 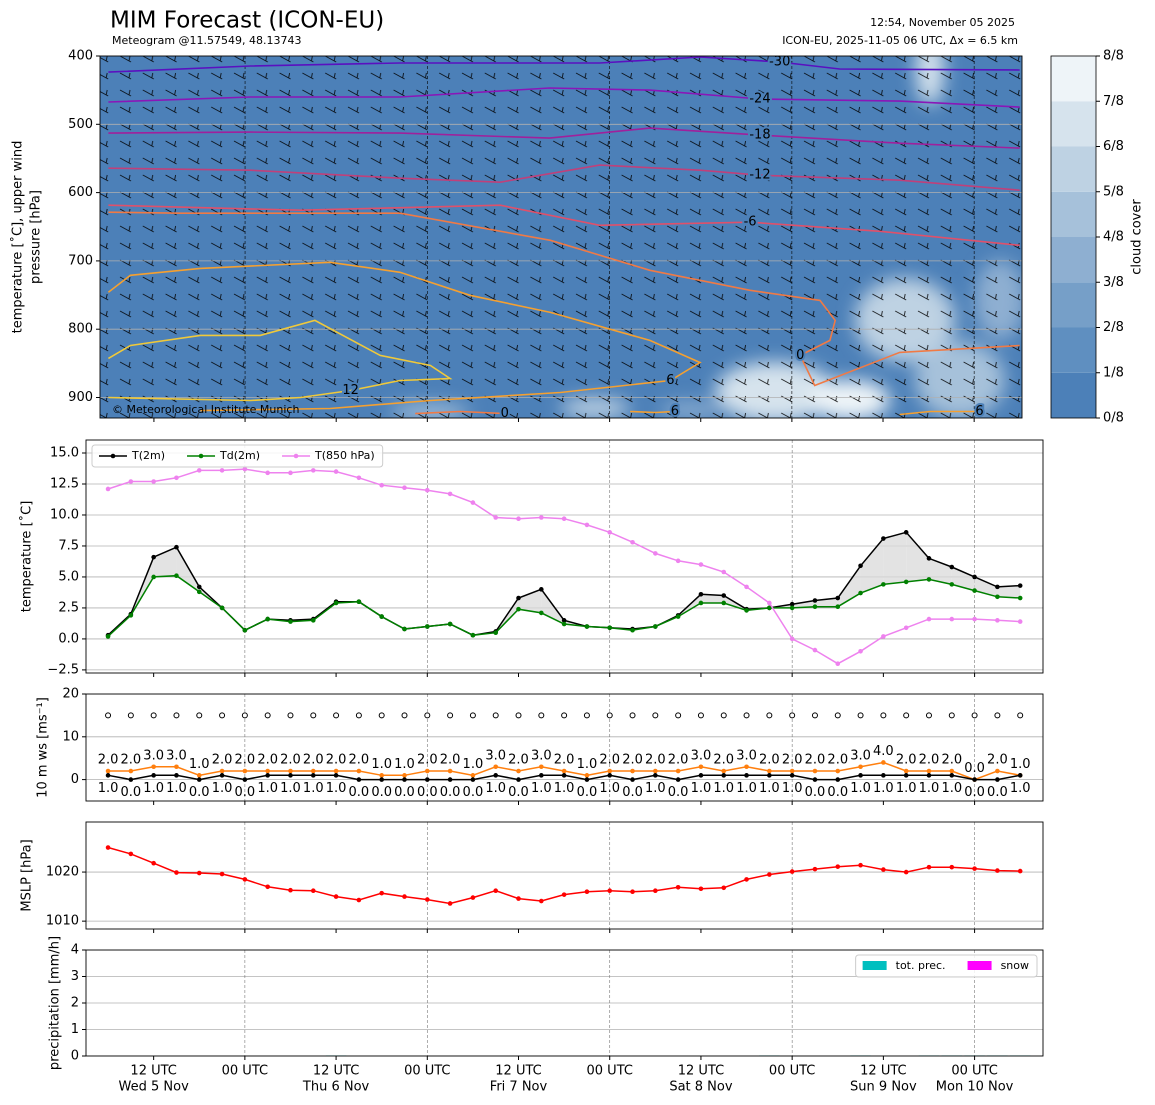 I want to click on legend-label: Td(2m), so click(x=239, y=455).